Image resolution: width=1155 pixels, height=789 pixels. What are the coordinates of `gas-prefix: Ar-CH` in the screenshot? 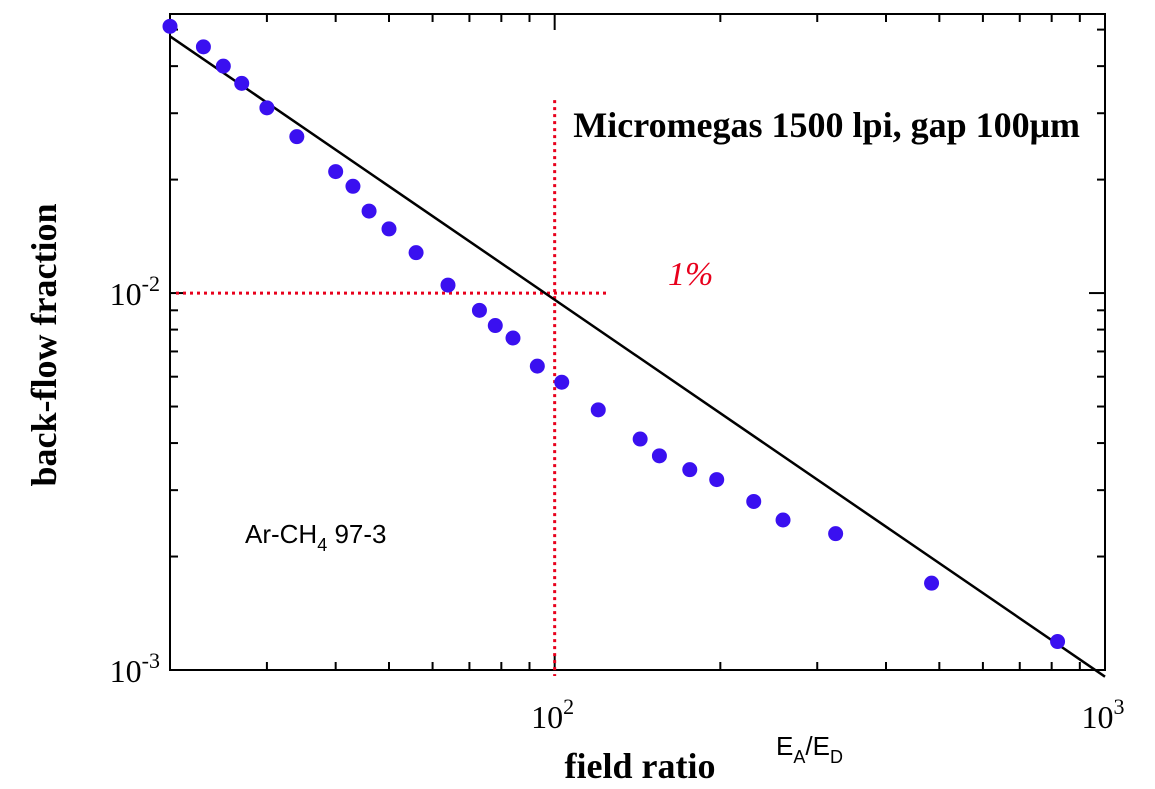 It's located at (281, 534).